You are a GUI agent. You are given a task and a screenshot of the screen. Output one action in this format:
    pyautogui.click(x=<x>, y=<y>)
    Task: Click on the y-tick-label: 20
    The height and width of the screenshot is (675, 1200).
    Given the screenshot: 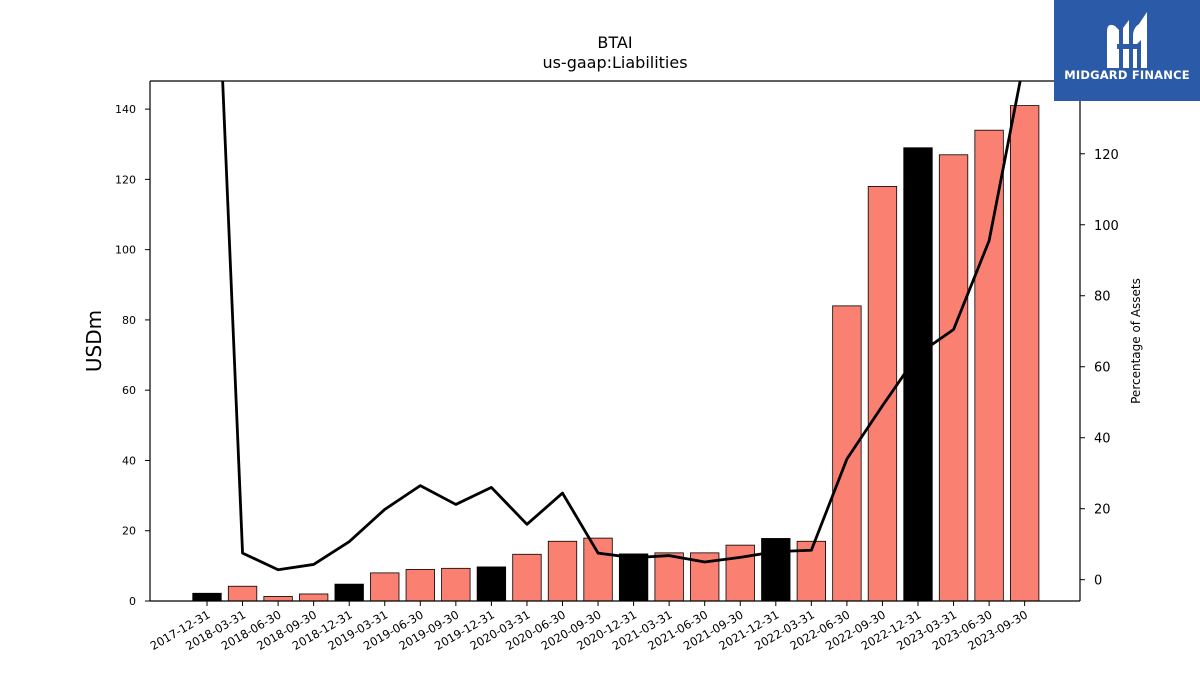 What is the action you would take?
    pyautogui.click(x=129, y=531)
    